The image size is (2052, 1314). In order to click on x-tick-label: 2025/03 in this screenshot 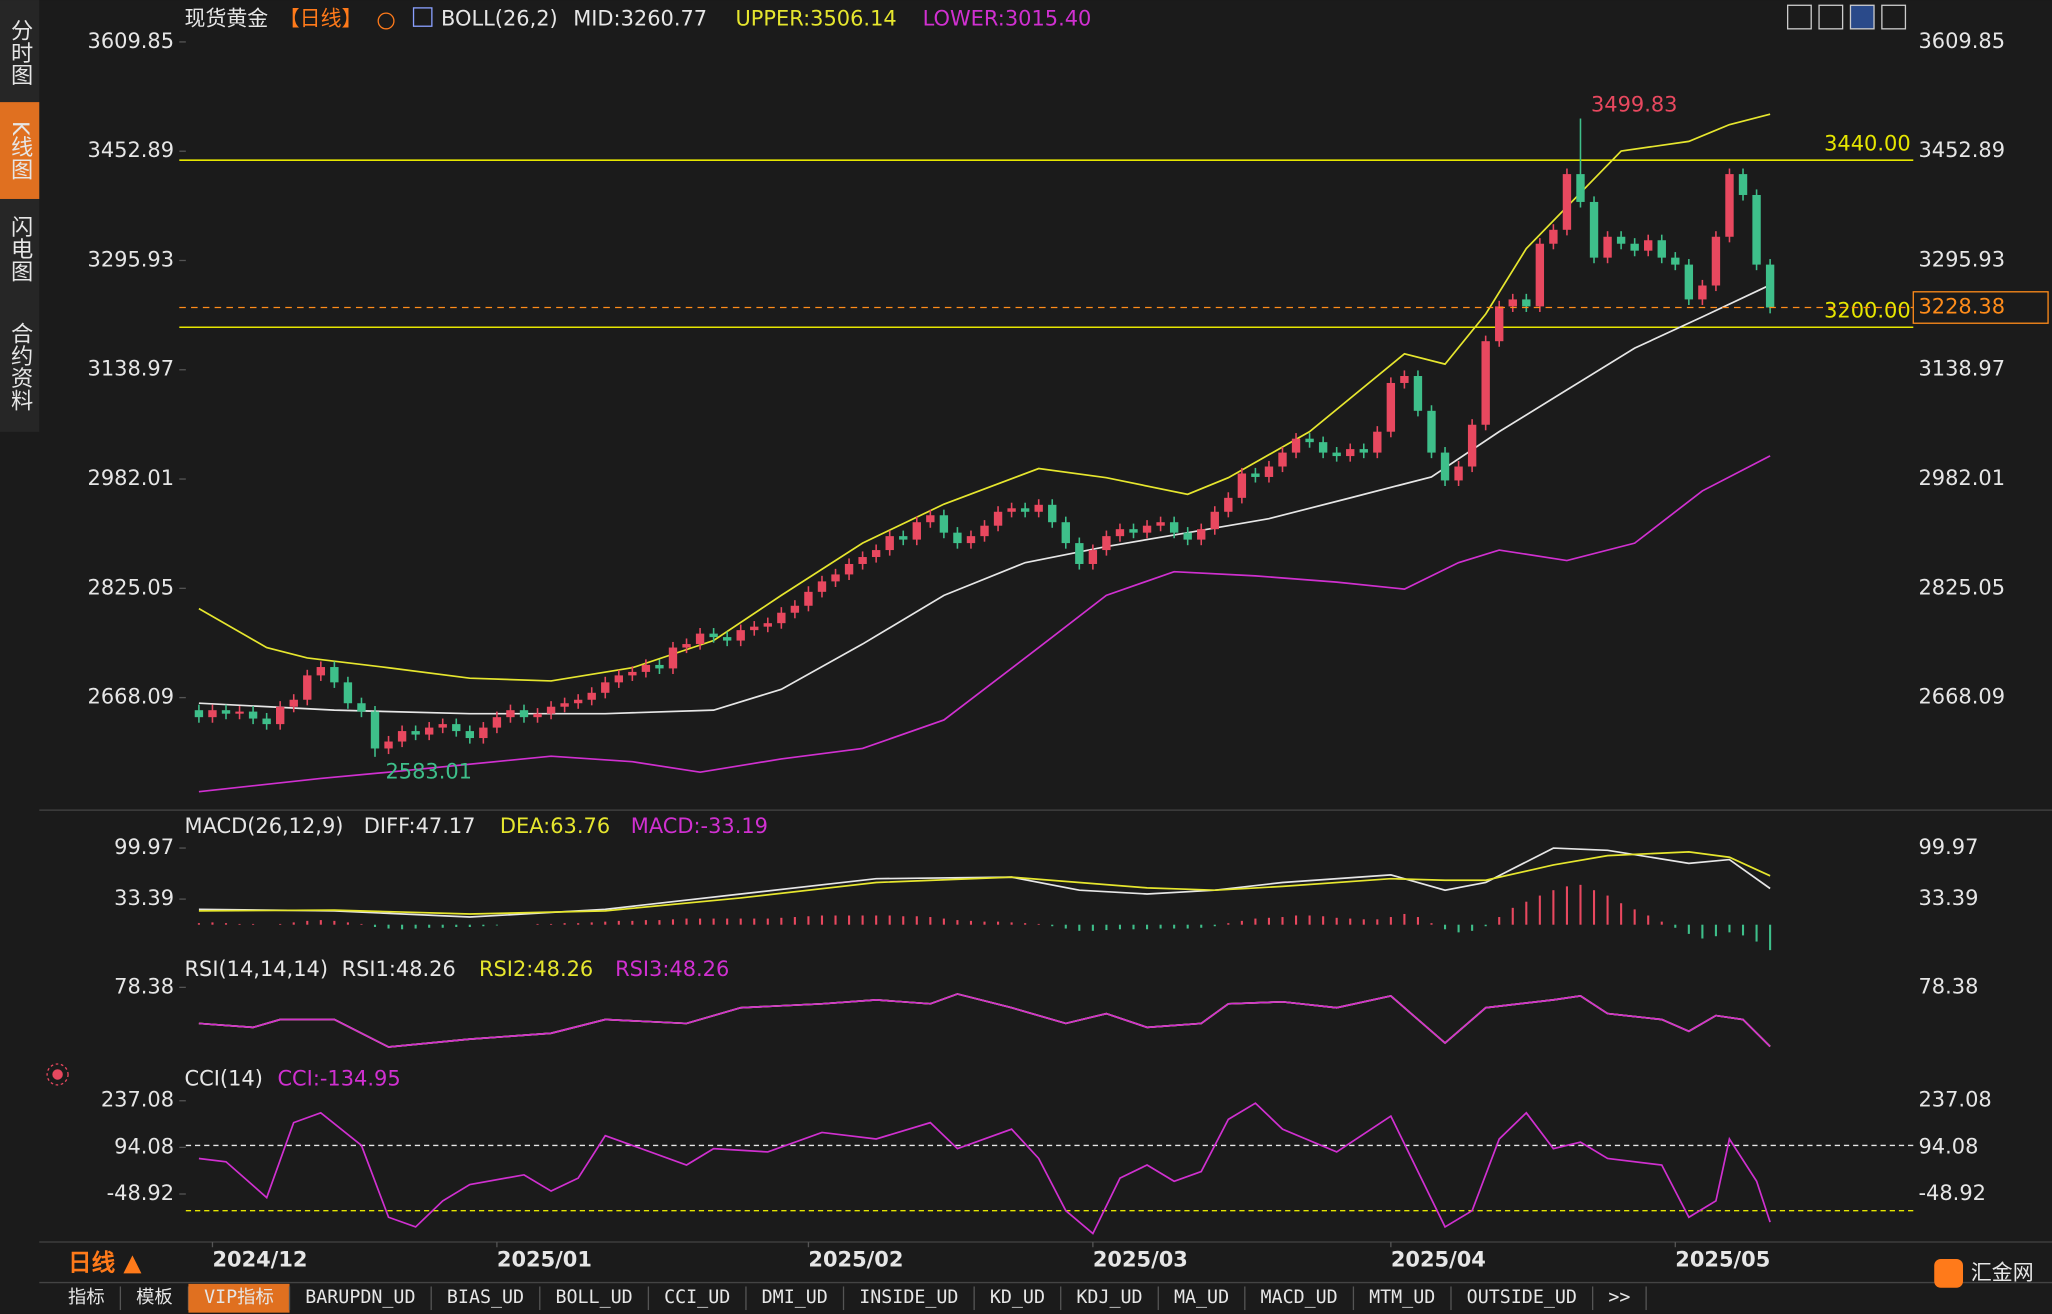, I will do `click(1140, 1259)`.